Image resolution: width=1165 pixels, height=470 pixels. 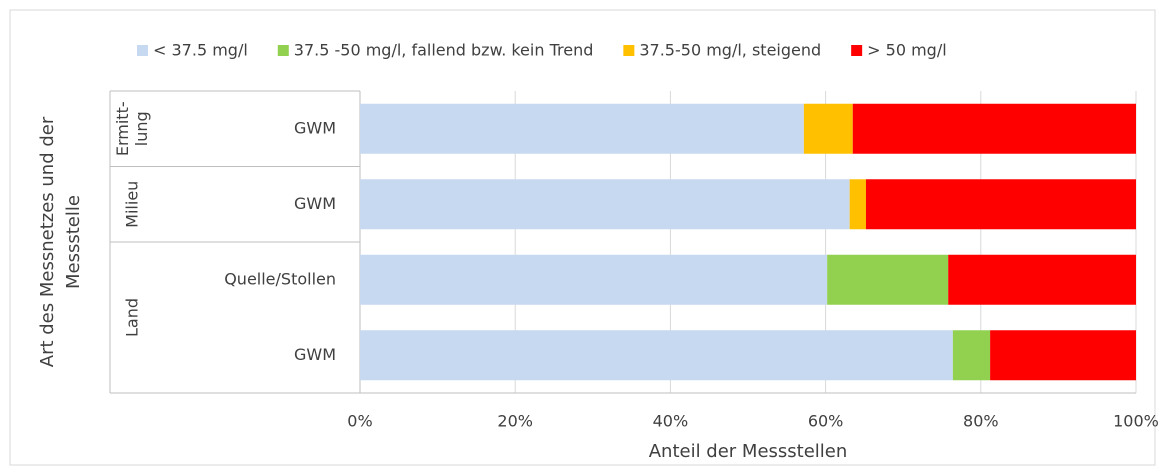 I want to click on x-axis-title: Anteil der Messstellen, so click(x=748, y=451).